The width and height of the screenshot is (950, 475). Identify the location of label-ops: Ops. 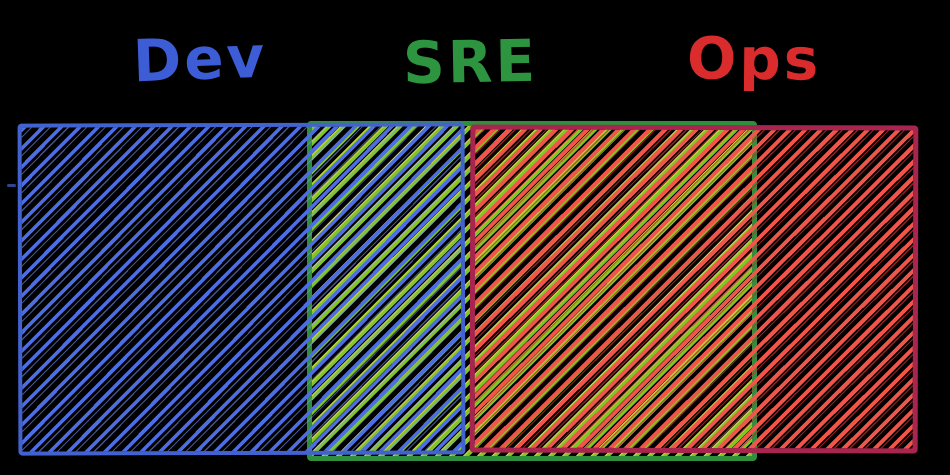
(754, 59).